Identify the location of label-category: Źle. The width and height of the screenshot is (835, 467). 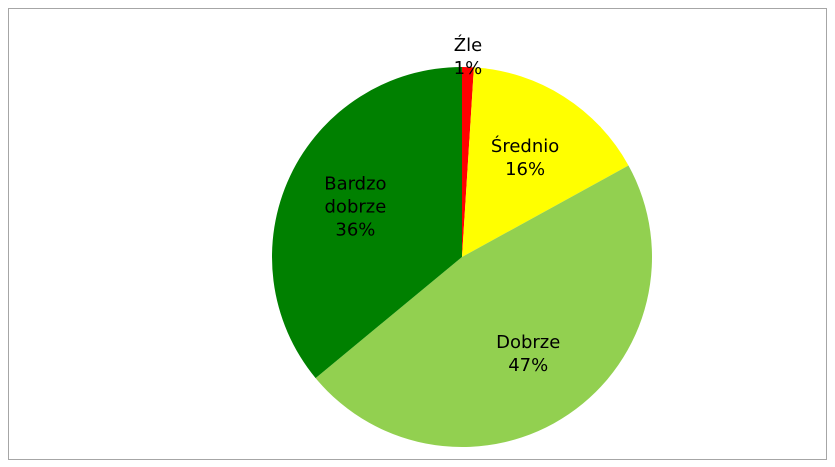
(468, 46).